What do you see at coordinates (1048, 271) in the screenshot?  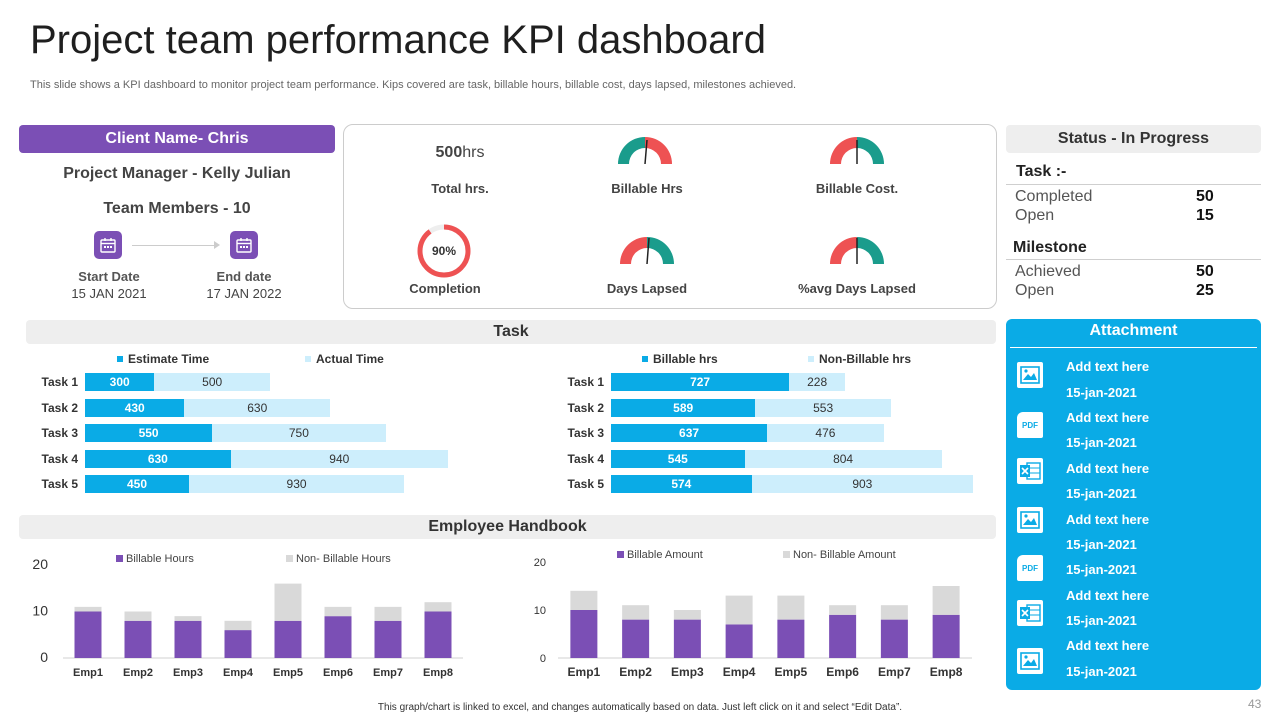 I see `milestone-achieved-label: Achieved` at bounding box center [1048, 271].